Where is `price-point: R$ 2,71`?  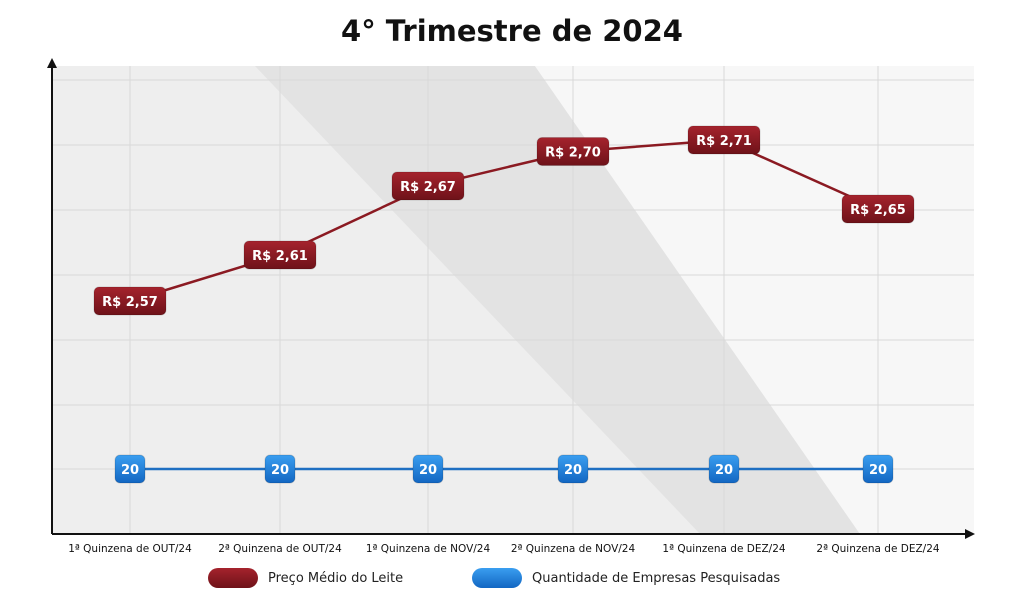 price-point: R$ 2,71 is located at coordinates (724, 140).